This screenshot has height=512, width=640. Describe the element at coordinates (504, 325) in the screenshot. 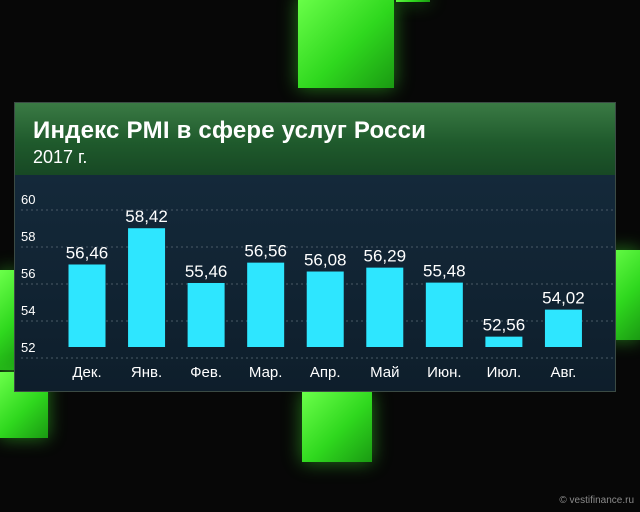

I see `data-label: 52,56` at that location.